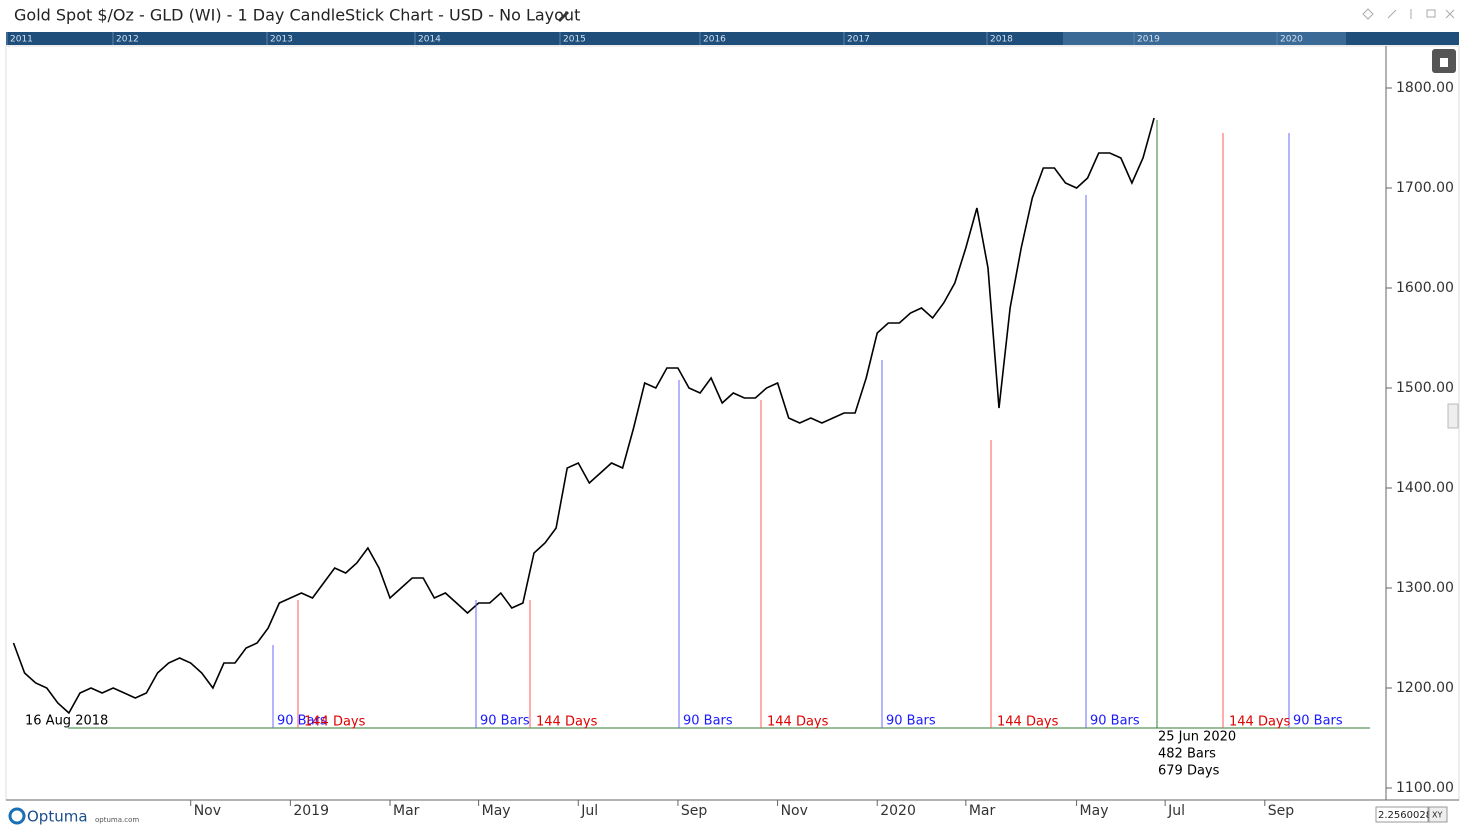 The height and width of the screenshot is (831, 1465). What do you see at coordinates (429, 40) in the screenshot?
I see `navigator-year: 2014` at bounding box center [429, 40].